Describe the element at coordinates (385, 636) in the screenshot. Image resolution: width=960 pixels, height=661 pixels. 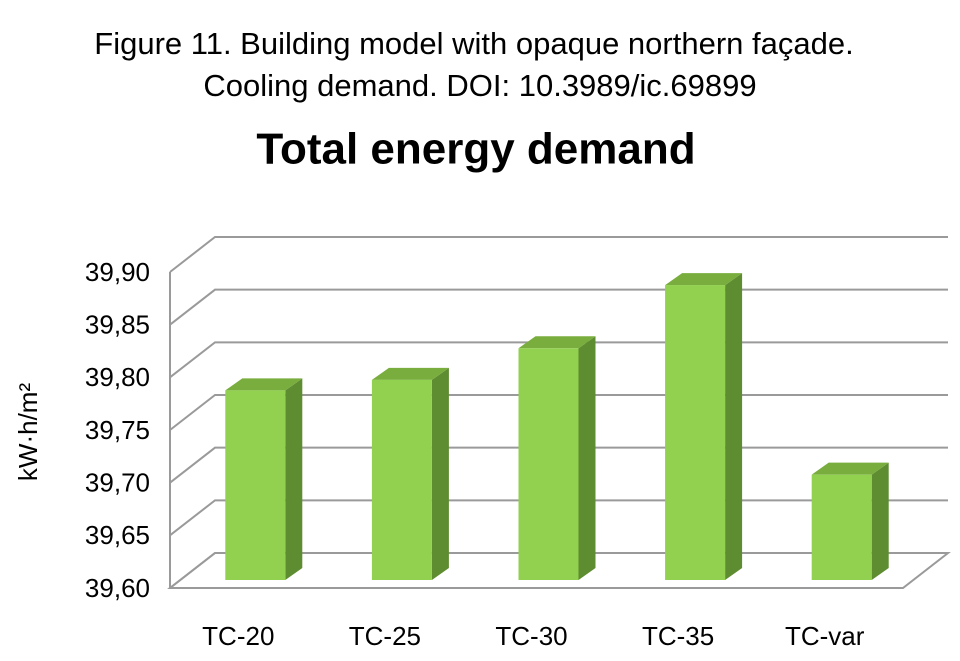
I see `x-tick-label: TC-25` at that location.